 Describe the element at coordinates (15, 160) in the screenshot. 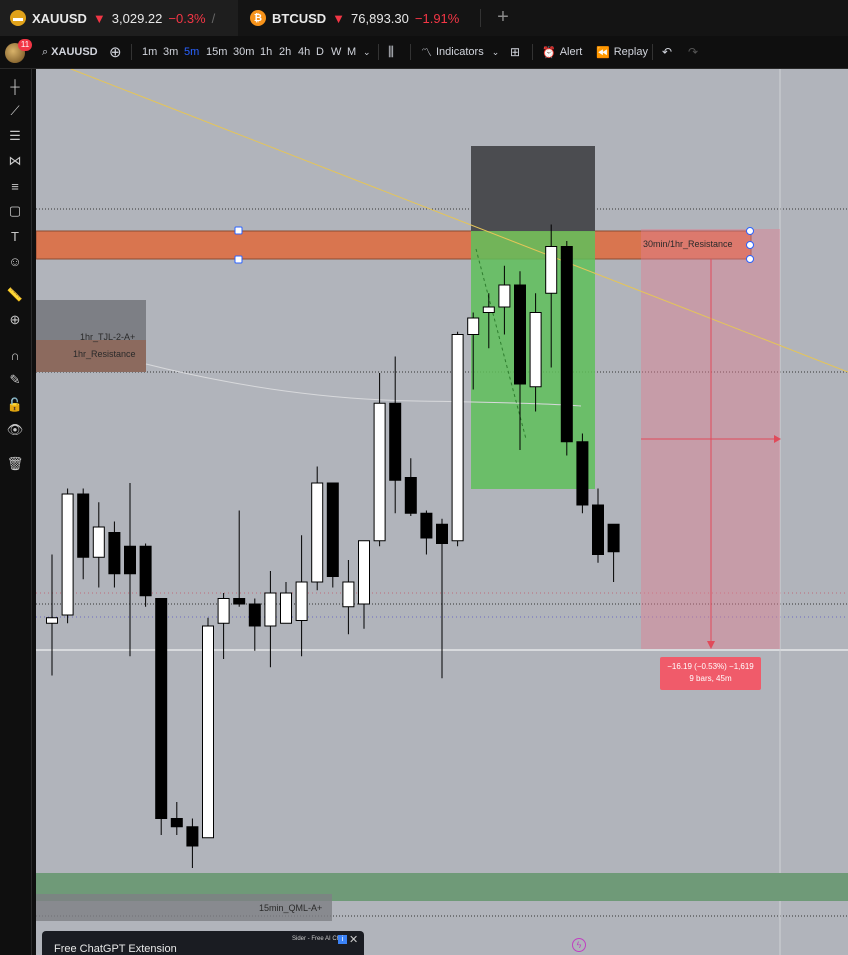

I see `pattern-icon: ⋈` at that location.